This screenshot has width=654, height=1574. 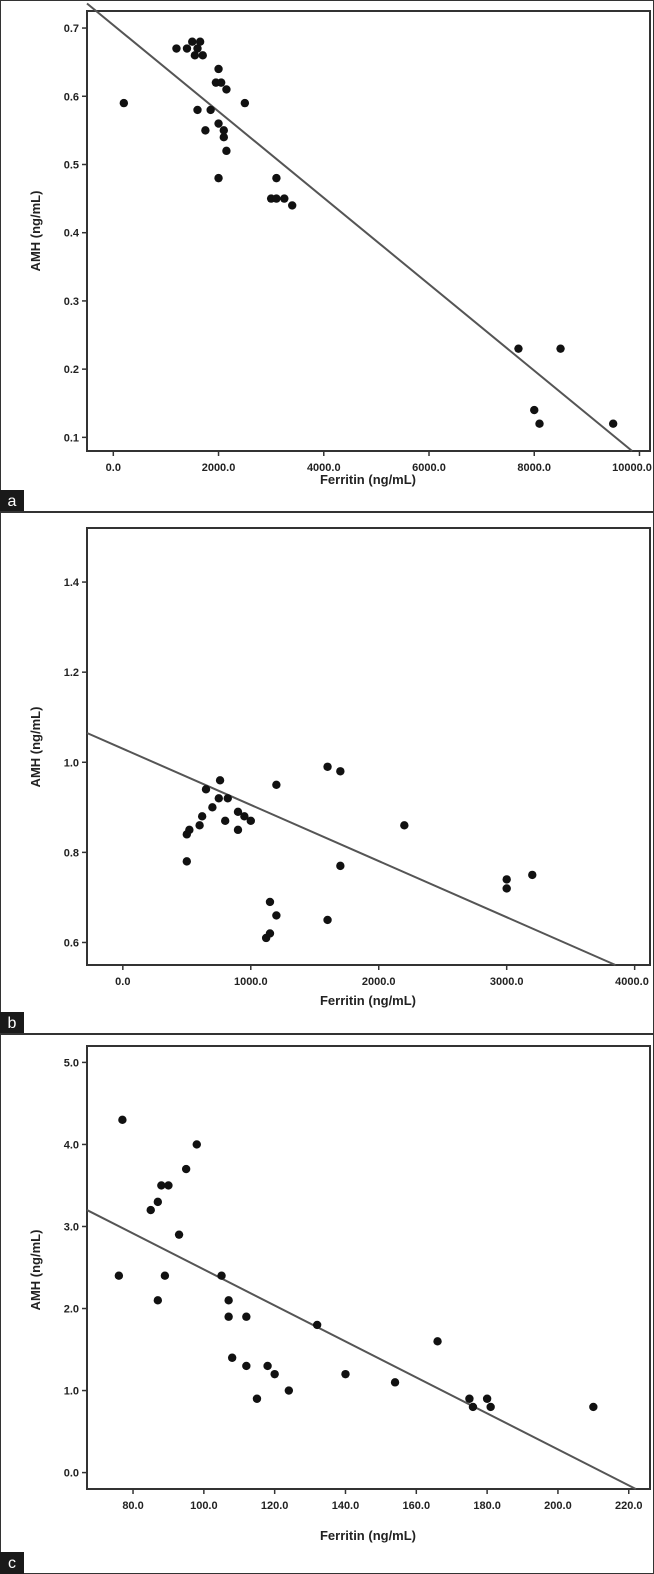 I want to click on y-tick-label: 0.5, so click(x=71, y=165).